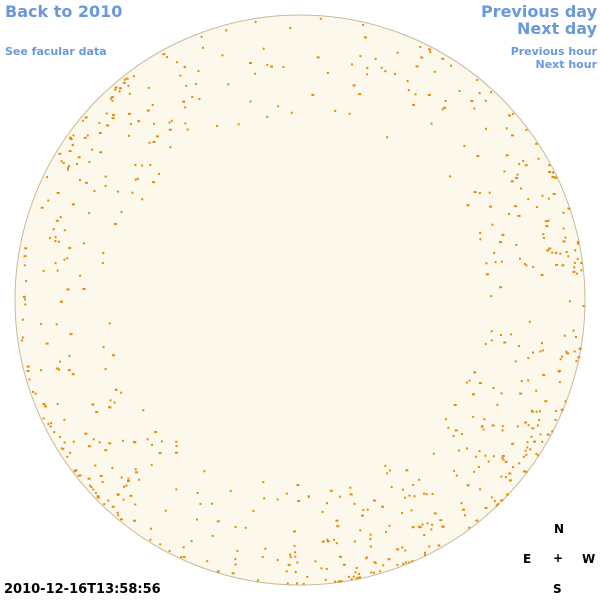  Describe the element at coordinates (56, 51) in the screenshot. I see `facular-link: See facular data` at that location.